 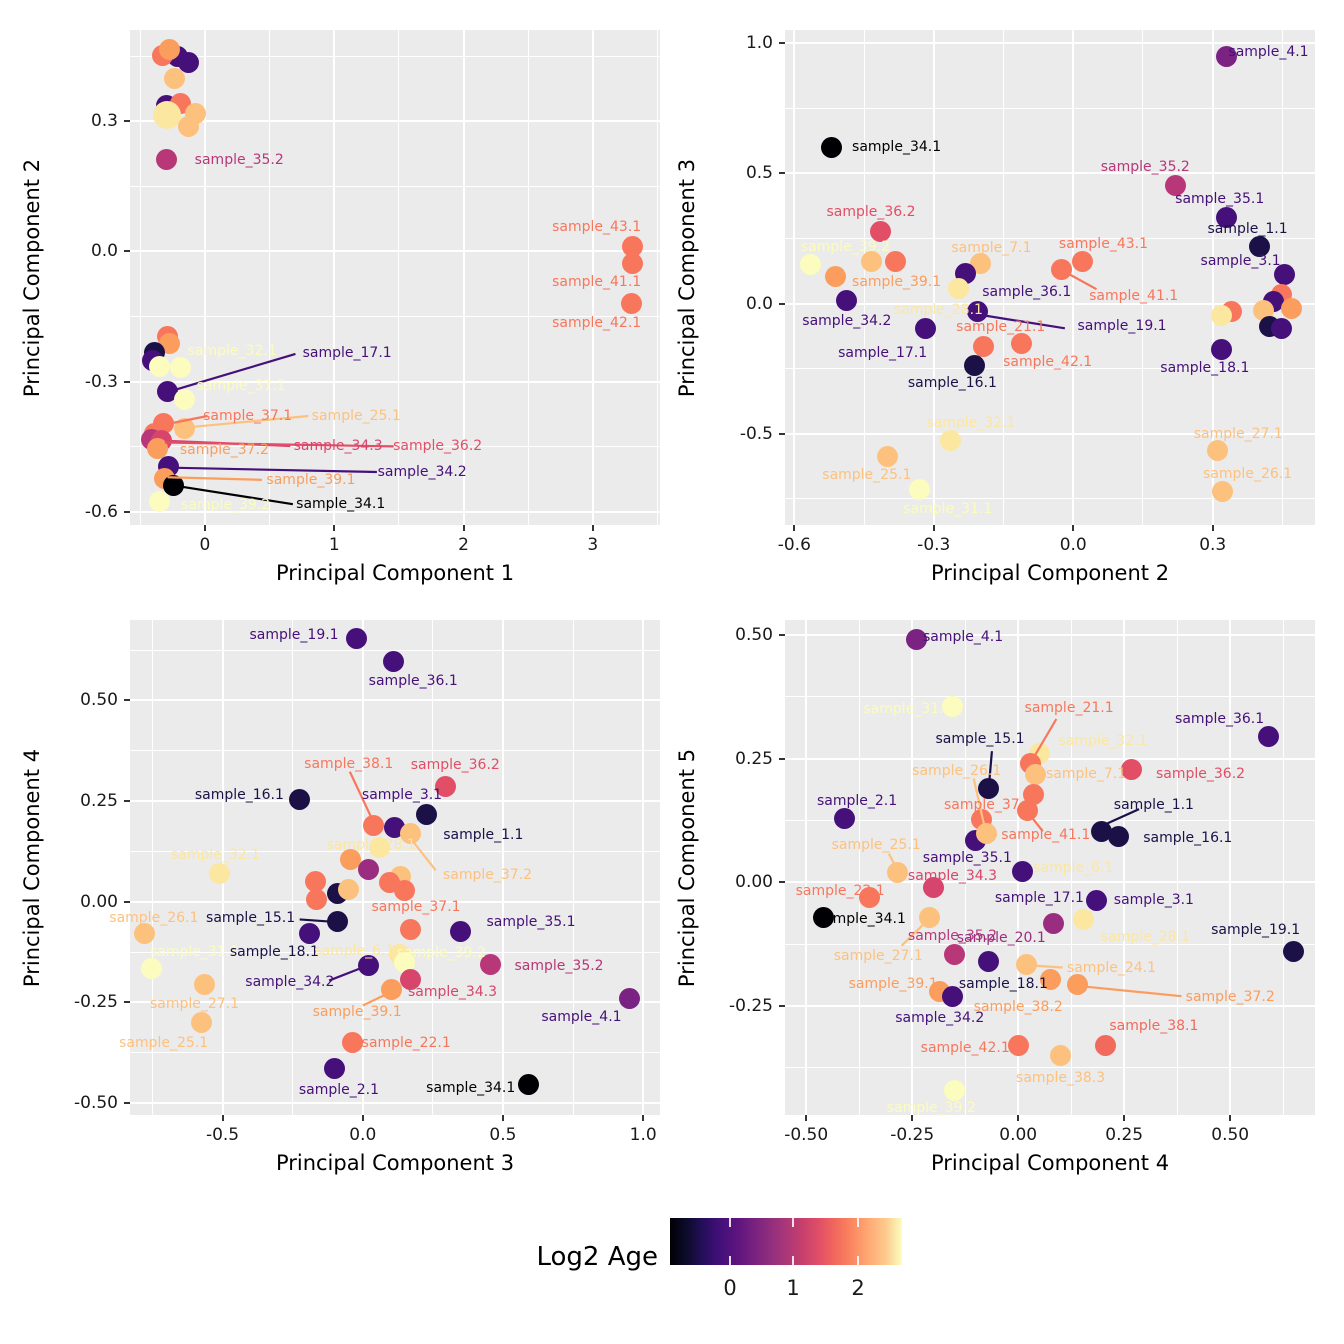 What do you see at coordinates (810, 265) in the screenshot?
I see `point-sample_39.2` at bounding box center [810, 265].